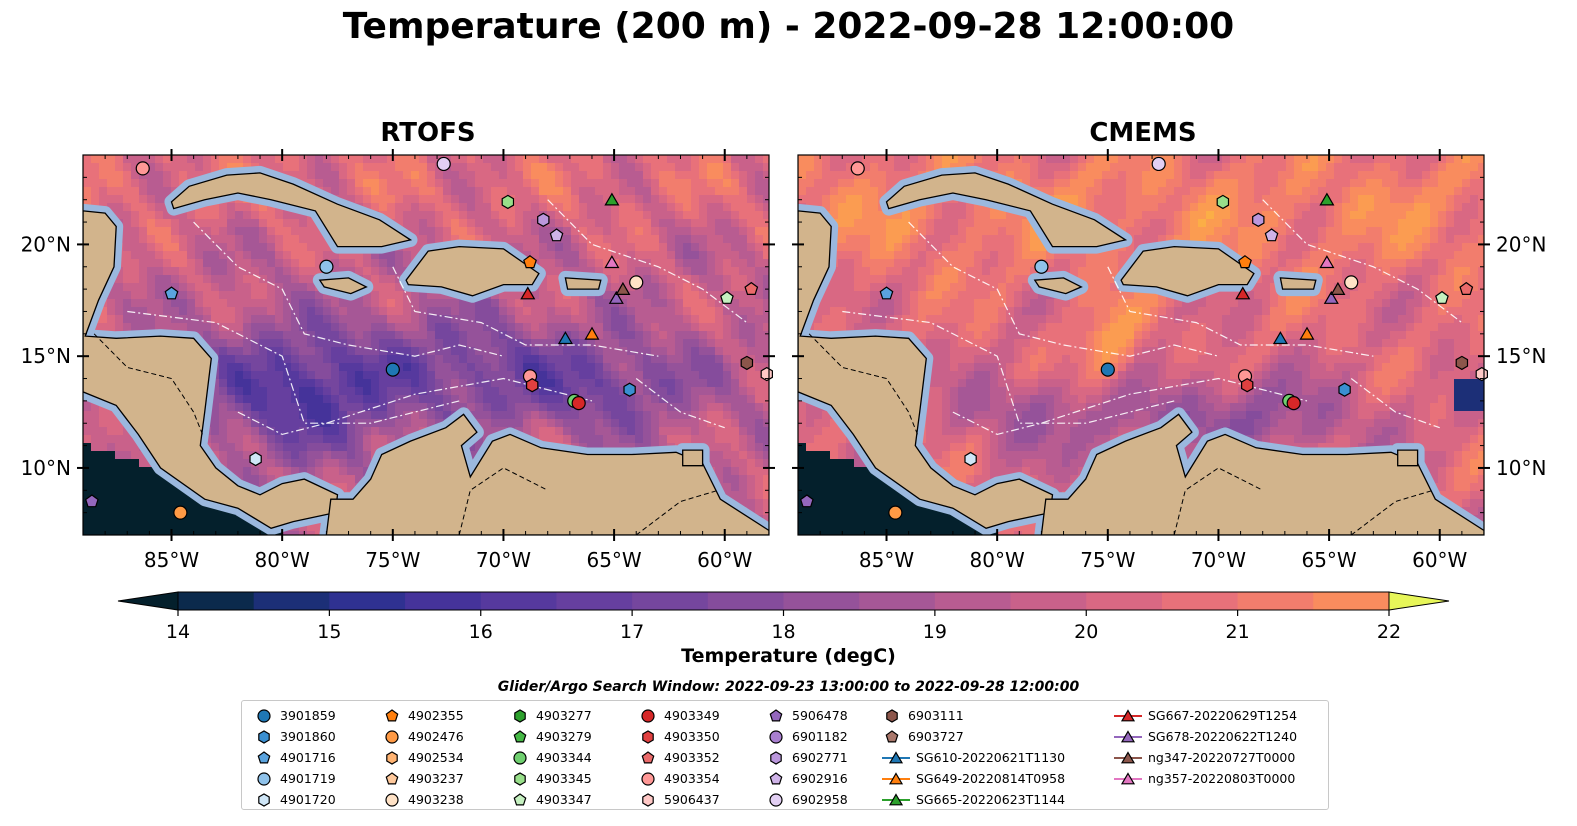  I want to click on land-trinidad, so click(1408, 458).